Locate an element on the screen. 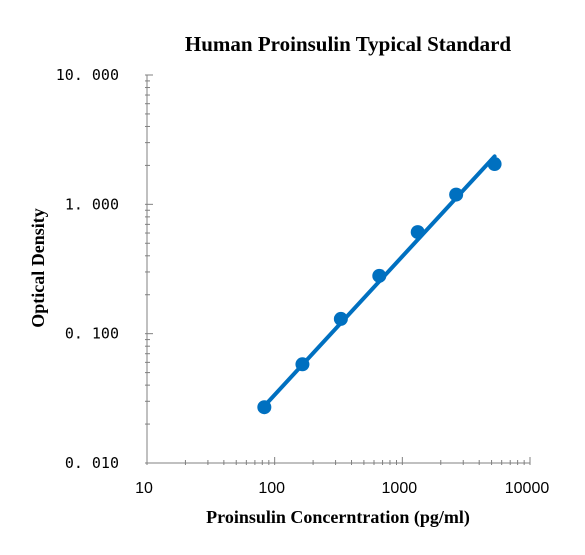  y-tick-label: 0. 010 is located at coordinates (92, 463).